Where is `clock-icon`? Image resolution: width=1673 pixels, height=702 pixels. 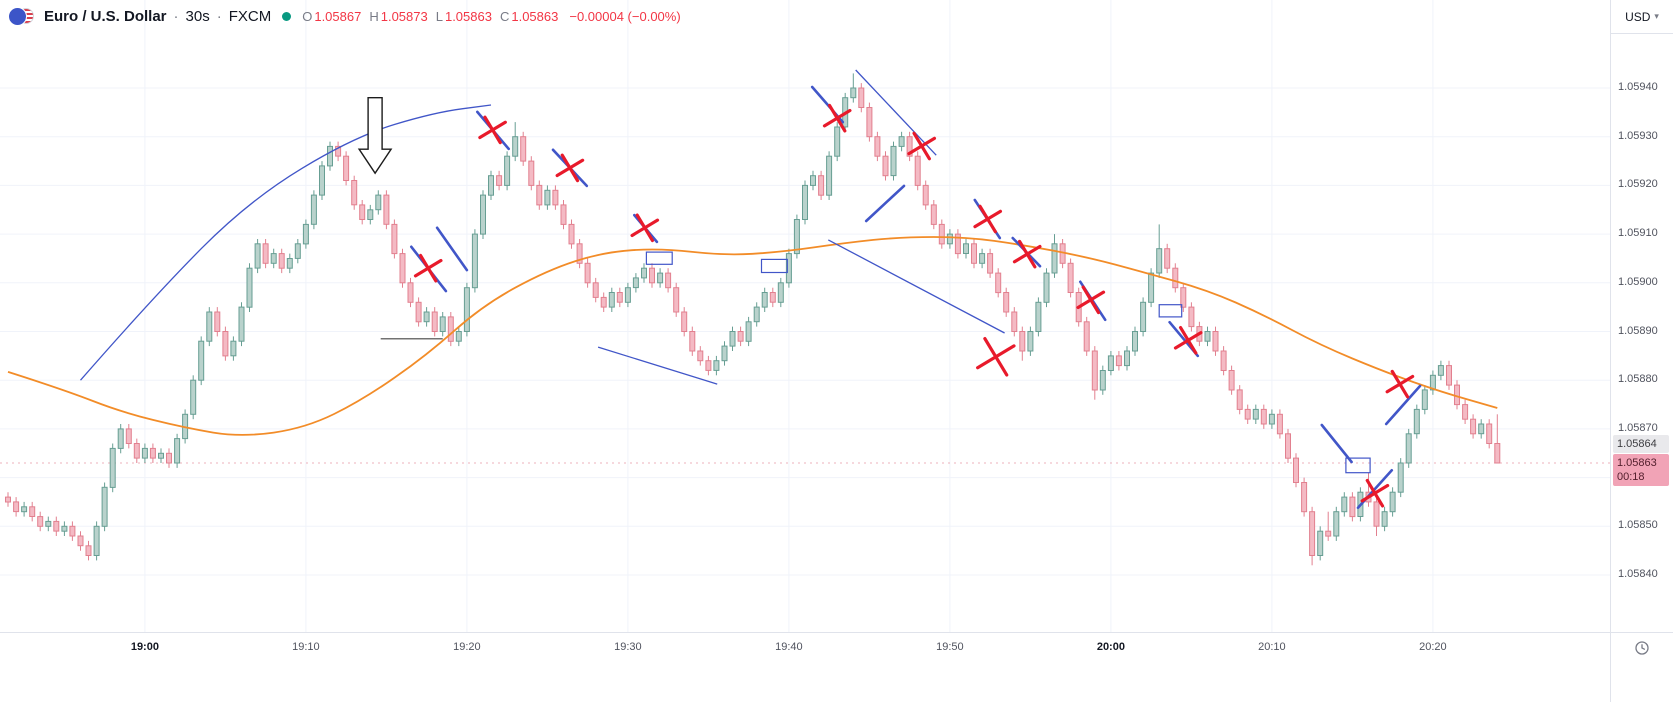
clock-icon is located at coordinates (1642, 648).